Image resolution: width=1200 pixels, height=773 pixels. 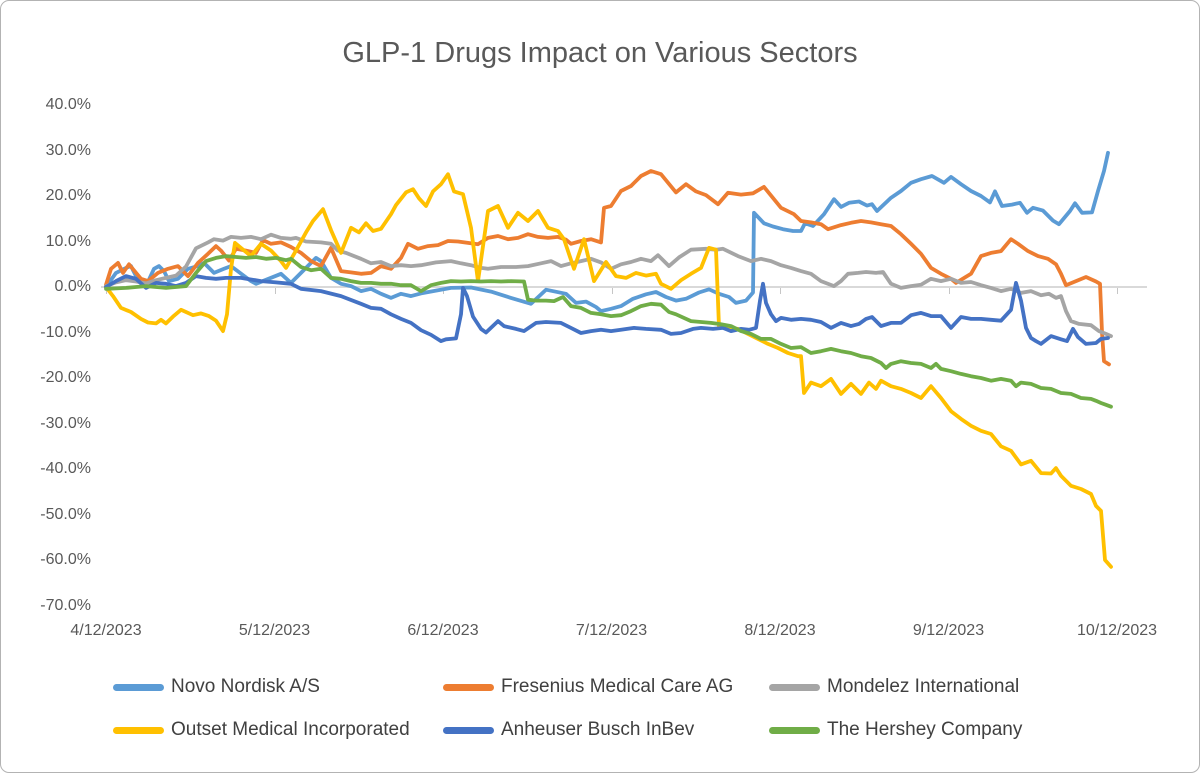 I want to click on legend-label: The Hershey Company, so click(x=925, y=729).